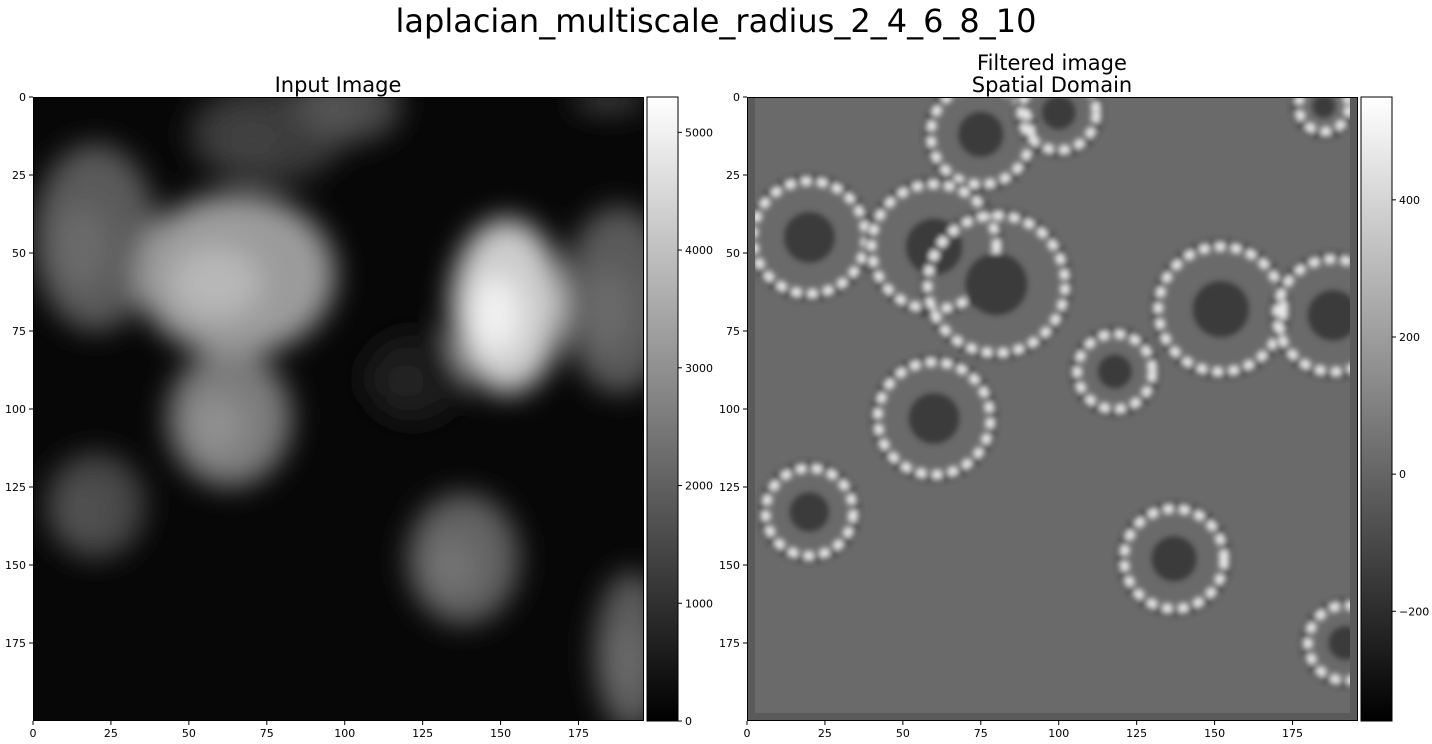  What do you see at coordinates (1409, 200) in the screenshot?
I see `colorbar-tick-label: 400` at bounding box center [1409, 200].